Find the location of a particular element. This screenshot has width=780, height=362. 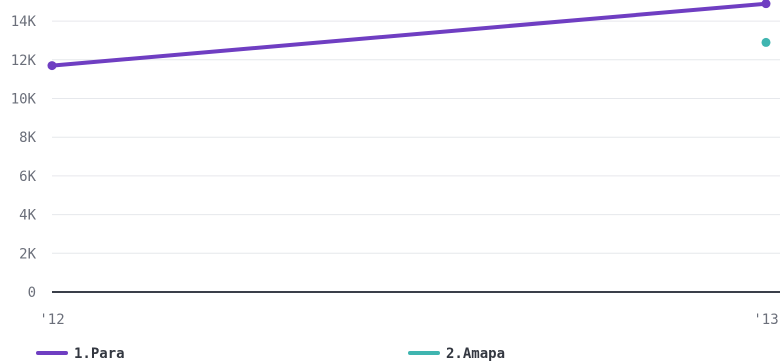

y-tick-label: 0 is located at coordinates (32, 293).